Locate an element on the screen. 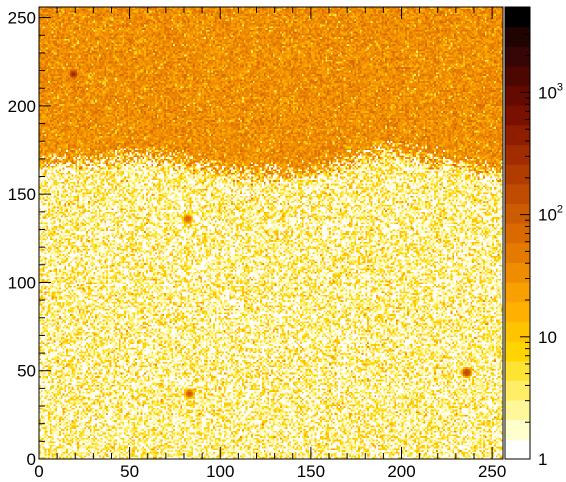  colorbar-tick-exponent: 3 is located at coordinates (560, 87).